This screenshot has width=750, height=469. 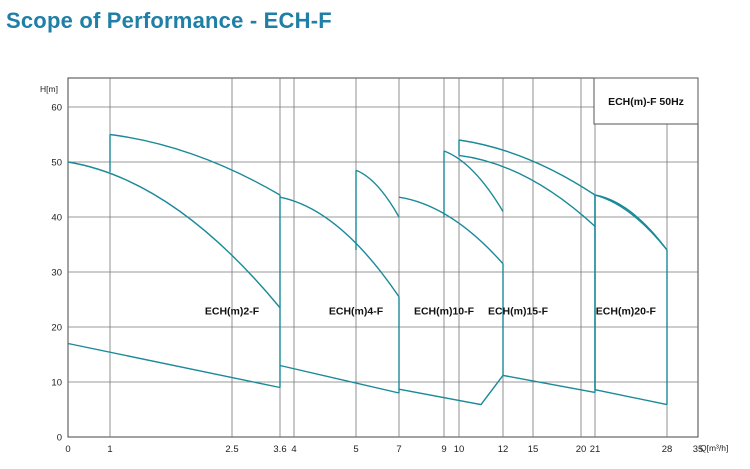 What do you see at coordinates (503, 449) in the screenshot?
I see `x-tick-label: 12` at bounding box center [503, 449].